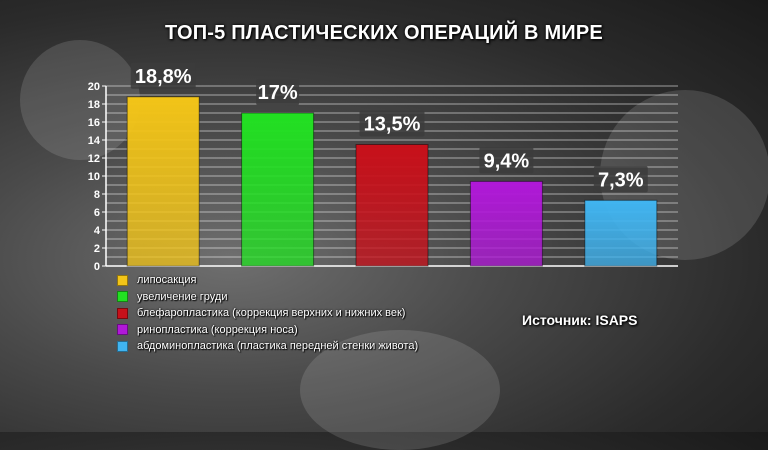 The height and width of the screenshot is (450, 768). I want to click on legend-item: ринопластика (коррекция носа), so click(267, 330).